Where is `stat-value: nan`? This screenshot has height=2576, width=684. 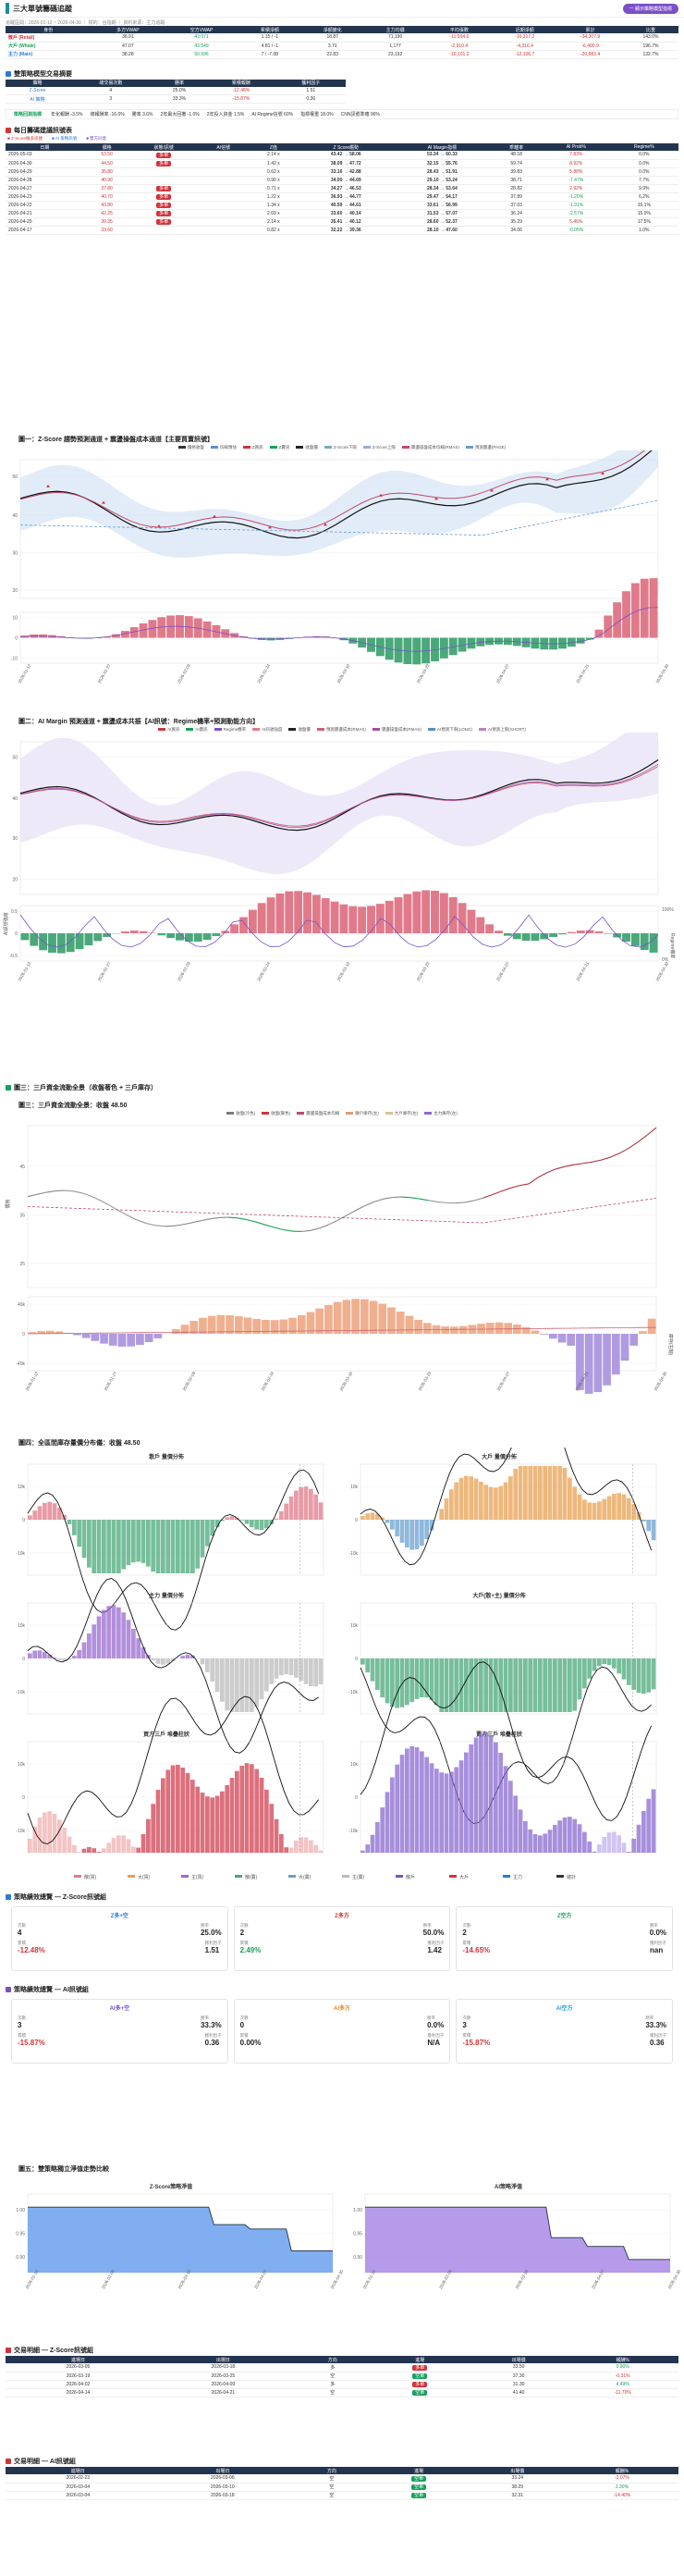
stat-value: nan is located at coordinates (657, 1950).